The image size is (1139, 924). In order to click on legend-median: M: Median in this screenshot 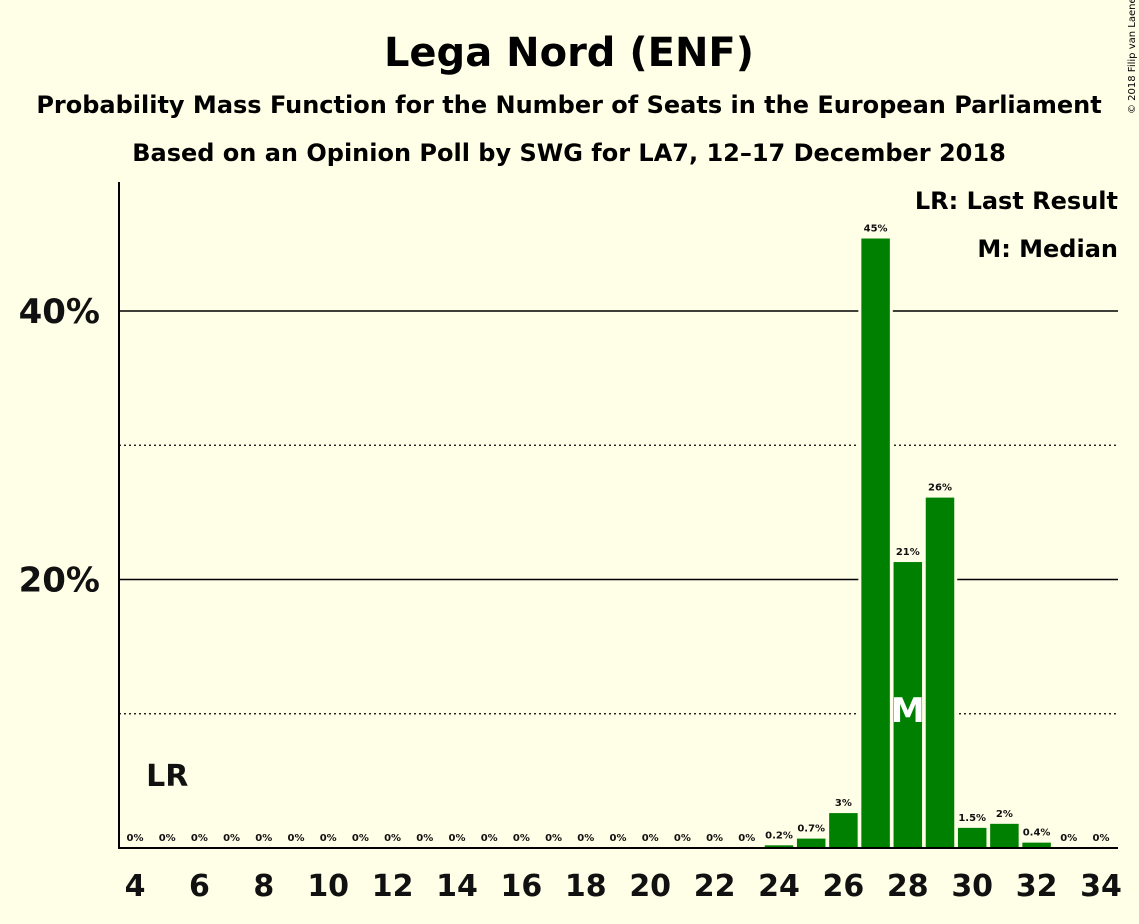, I will do `click(1047, 249)`.